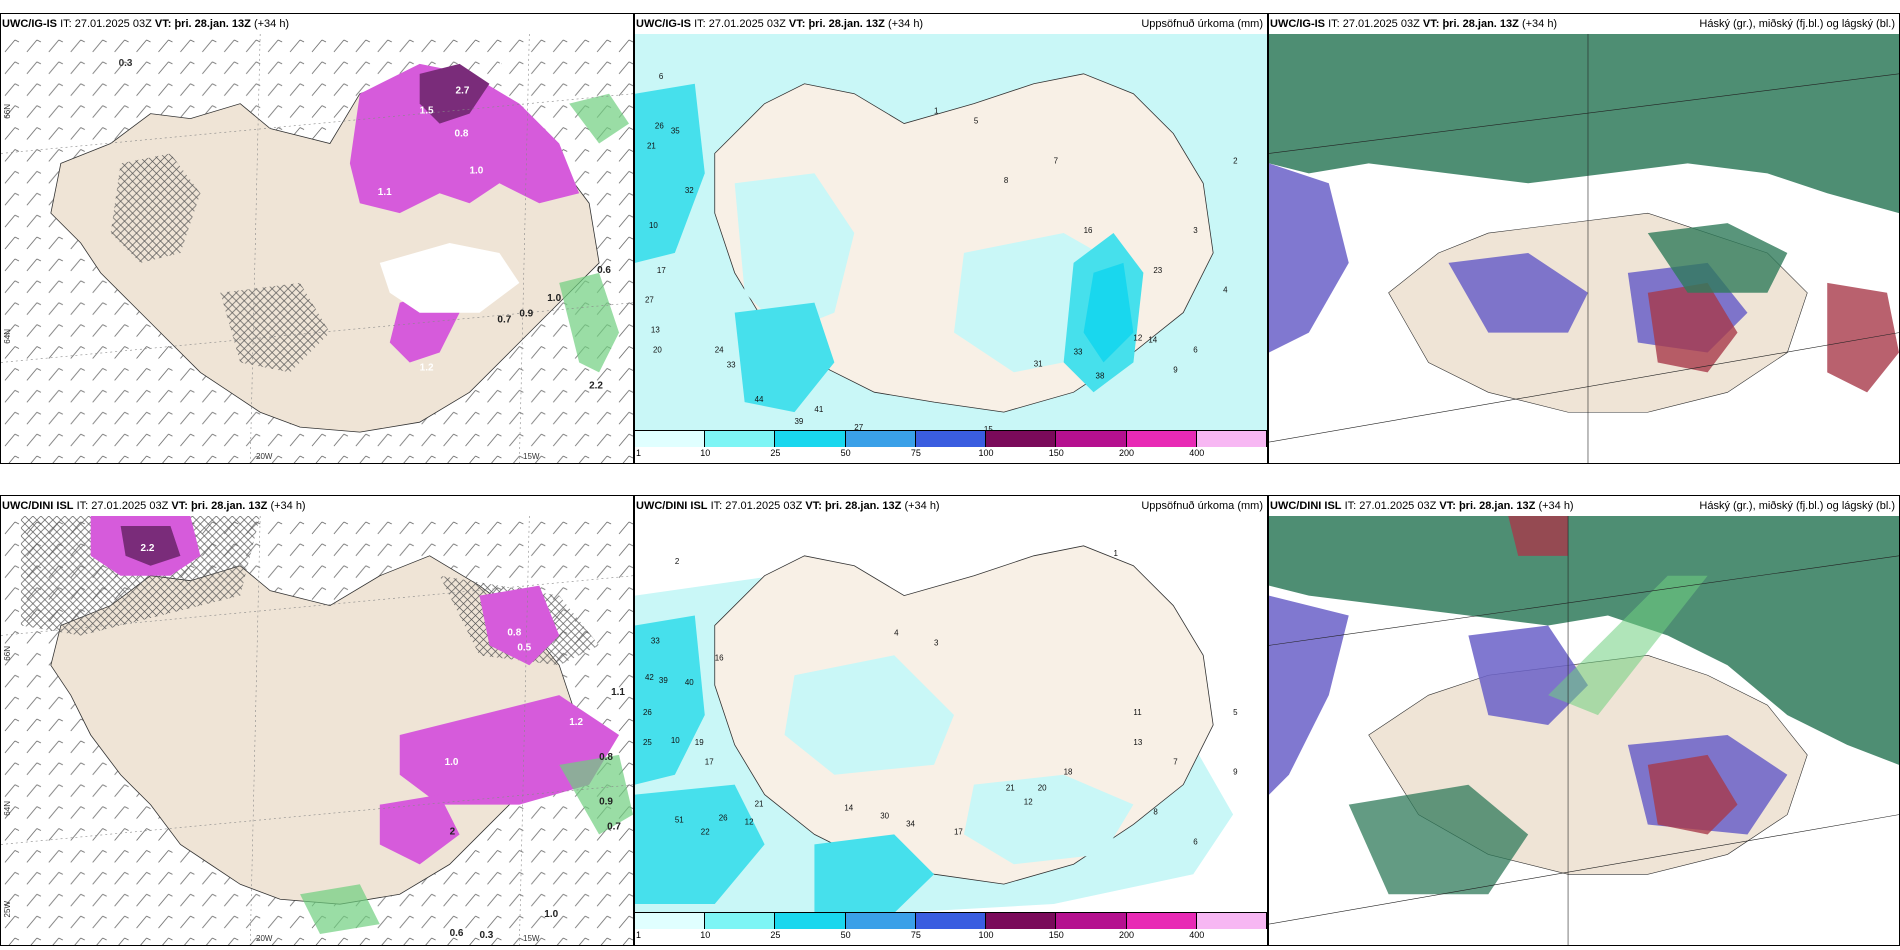 This screenshot has width=1900, height=950. I want to click on svg-text: 16, so click(1088, 230).